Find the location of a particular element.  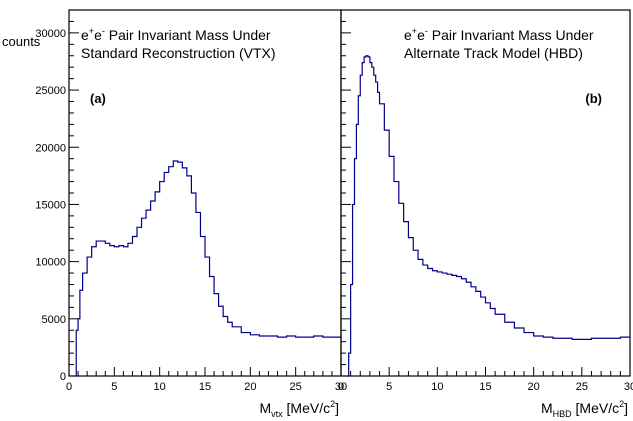

x-axis-label: Mvtx [MeV/c2] is located at coordinates (299, 409).